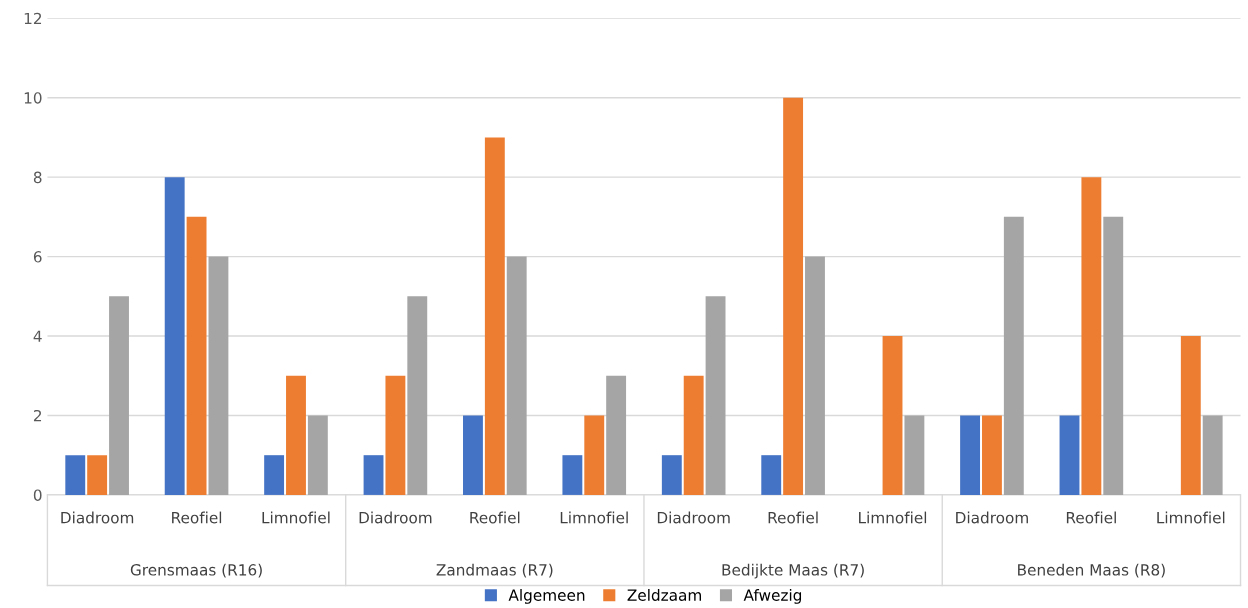  What do you see at coordinates (33, 98) in the screenshot?
I see `y-tick-label: 10` at bounding box center [33, 98].